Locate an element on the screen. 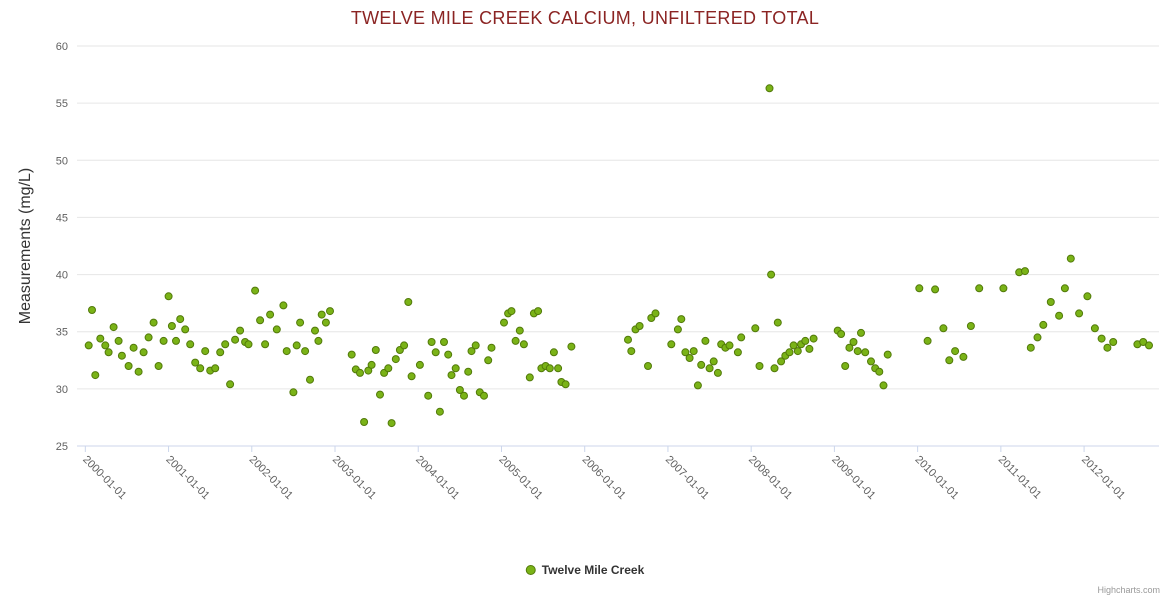 The image size is (1170, 600). highcharts-credits-link: Highcharts.com is located at coordinates (1128, 590).